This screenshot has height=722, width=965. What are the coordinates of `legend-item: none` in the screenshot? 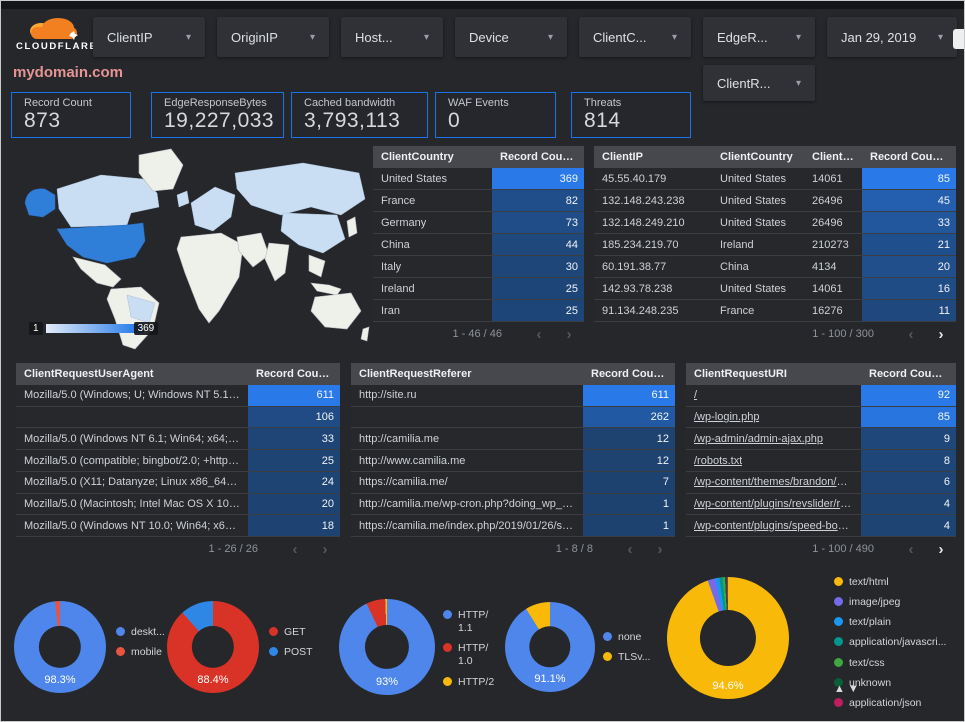 It's located at (626, 637).